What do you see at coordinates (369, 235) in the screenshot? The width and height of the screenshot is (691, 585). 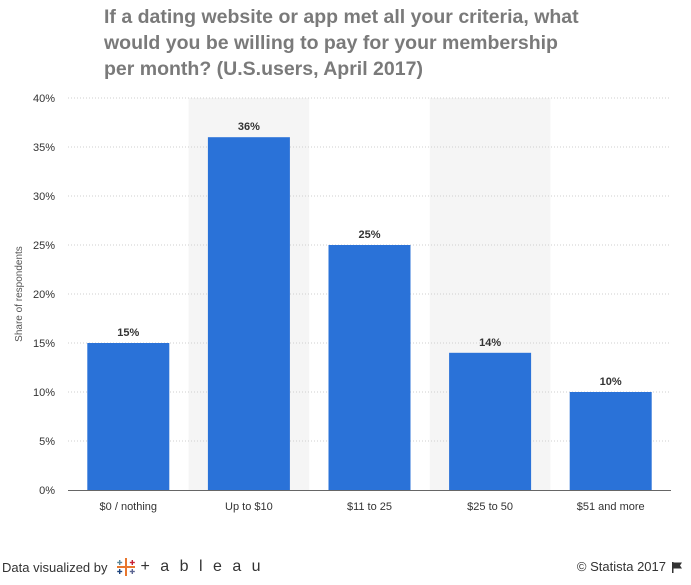 I see `bar-value-label: 25%` at bounding box center [369, 235].